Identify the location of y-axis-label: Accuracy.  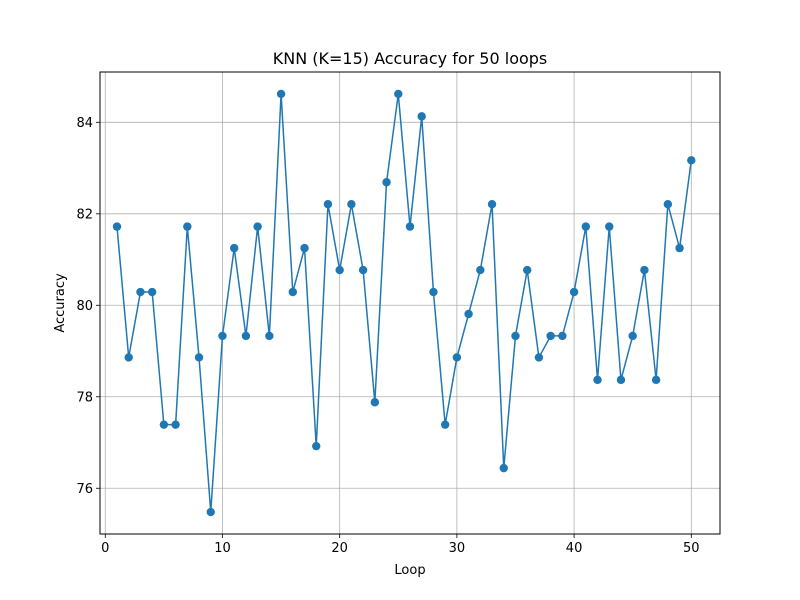
(60, 303).